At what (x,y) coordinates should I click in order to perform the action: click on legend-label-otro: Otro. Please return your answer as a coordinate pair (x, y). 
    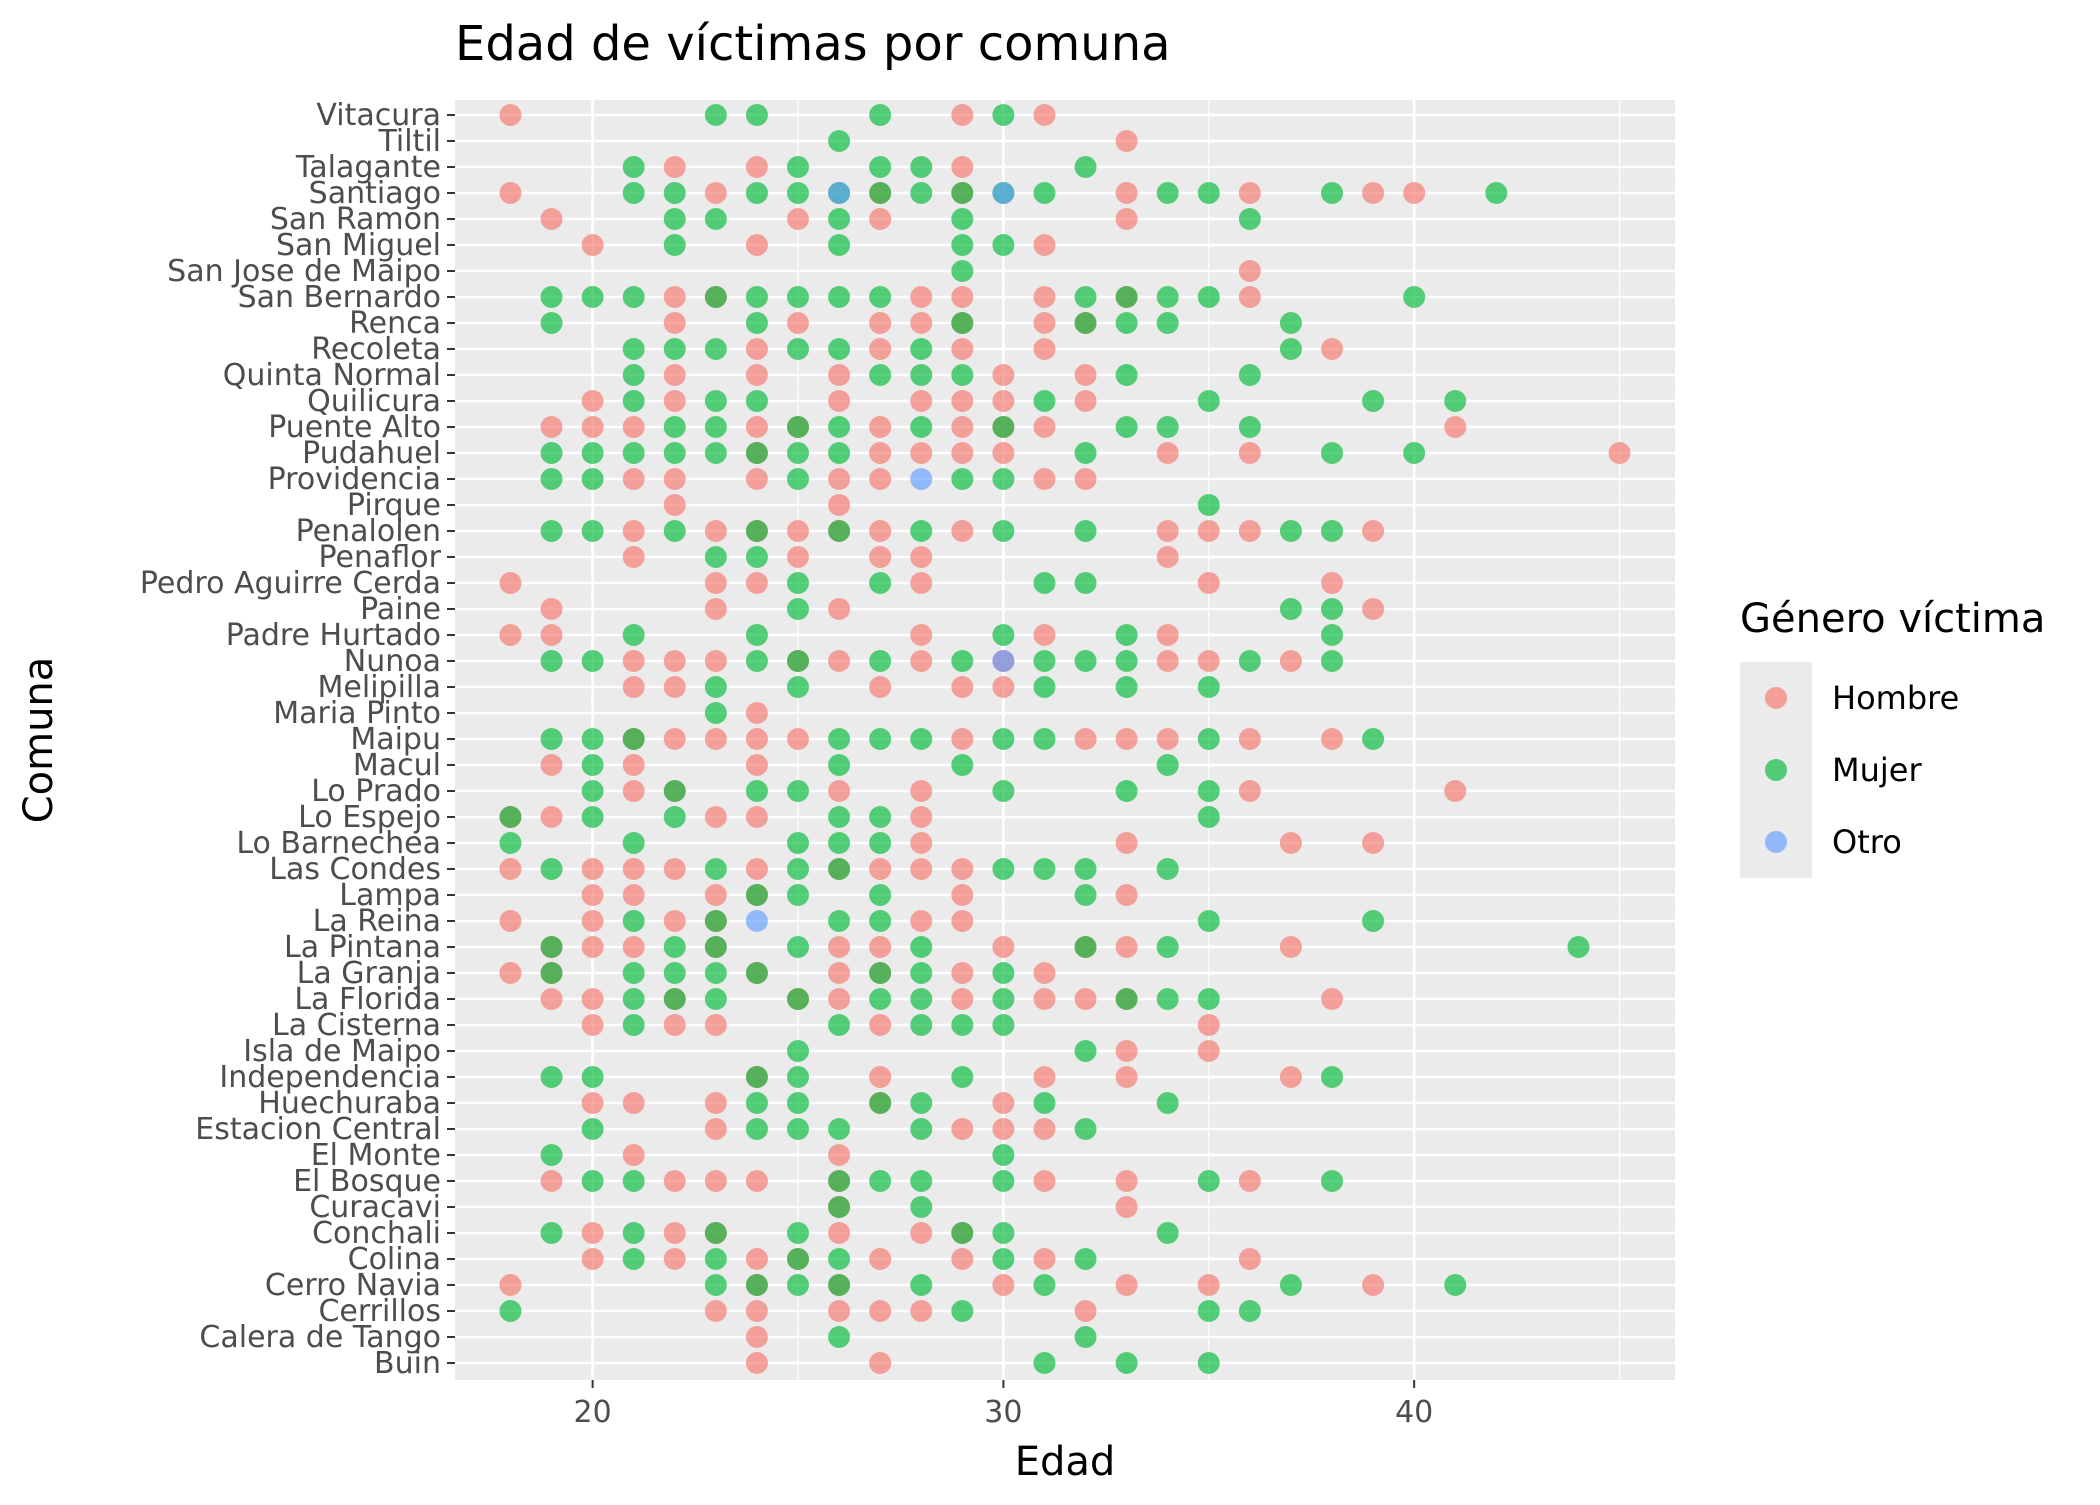
    Looking at the image, I should click on (1867, 842).